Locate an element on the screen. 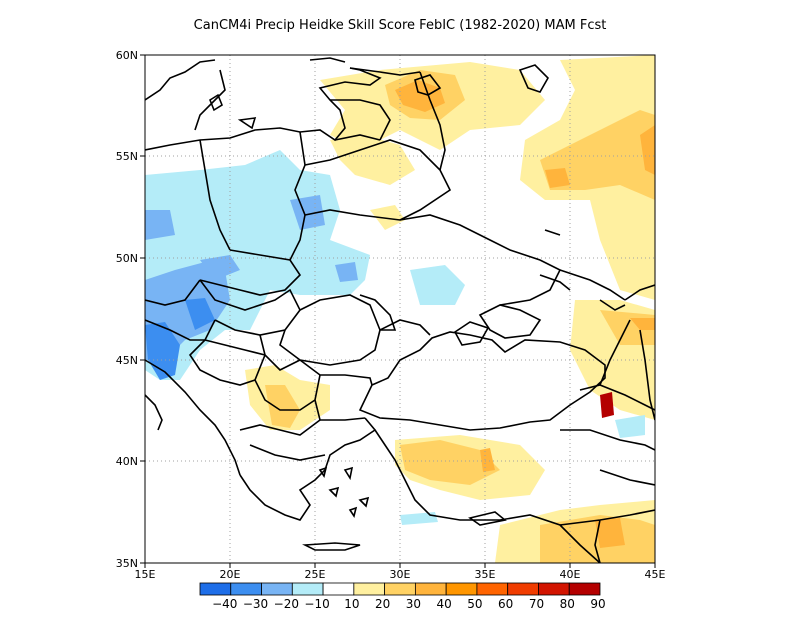 The width and height of the screenshot is (800, 618). border-turkey-east is located at coordinates (607, 457).